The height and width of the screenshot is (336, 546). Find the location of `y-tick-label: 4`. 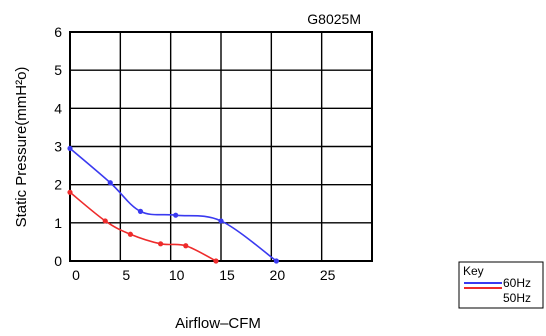

y-tick-label: 4 is located at coordinates (58, 108).